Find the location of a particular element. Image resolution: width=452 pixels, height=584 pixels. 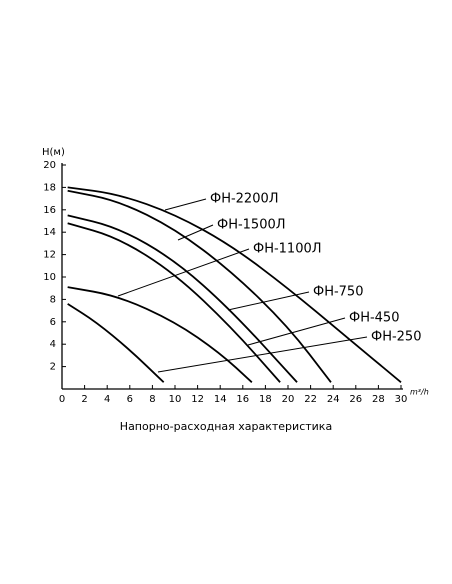

series-label: ФН-750 is located at coordinates (338, 292).